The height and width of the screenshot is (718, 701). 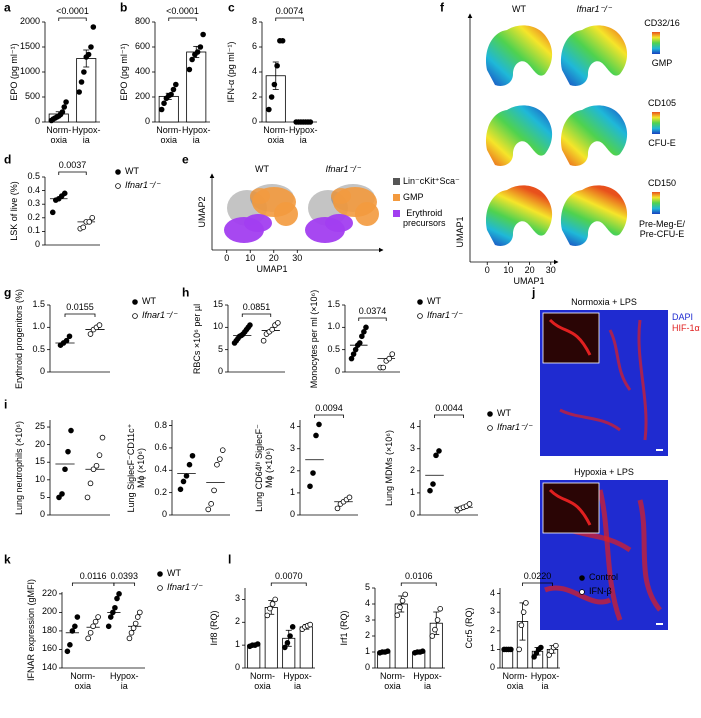 What do you see at coordinates (7, 559) in the screenshot?
I see `panel-letter: k` at bounding box center [7, 559].